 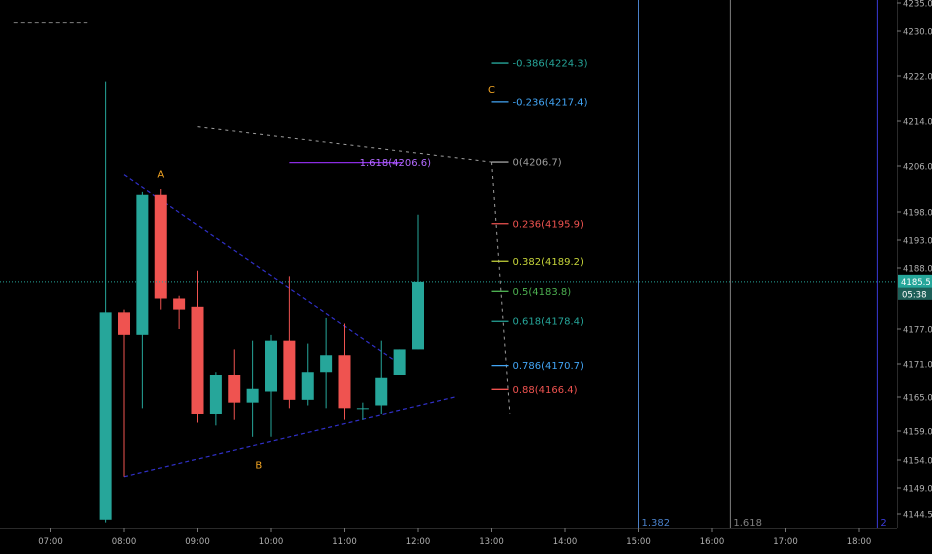 I want to click on fib-level-label: -0.236(4217.4), so click(x=550, y=102).